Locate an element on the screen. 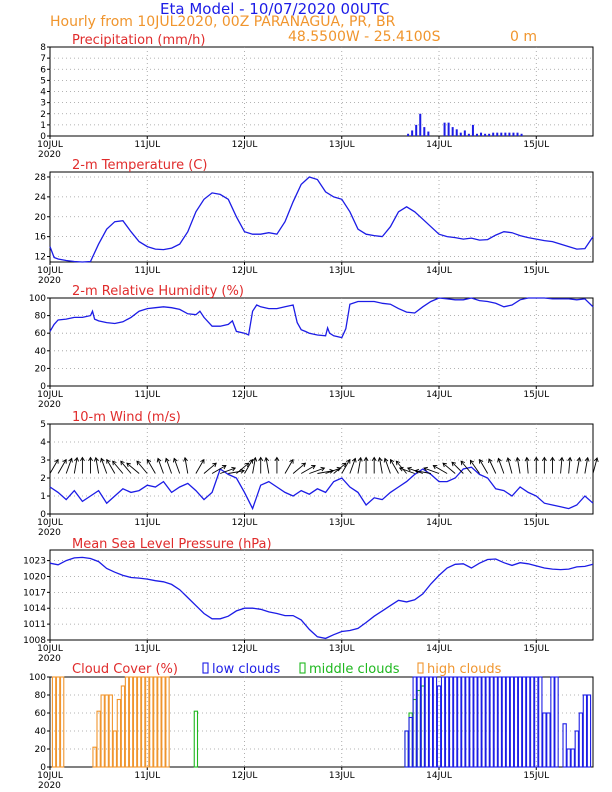 This screenshot has width=612, height=792. panel-title: Cloud Cover (%) is located at coordinates (125, 669).